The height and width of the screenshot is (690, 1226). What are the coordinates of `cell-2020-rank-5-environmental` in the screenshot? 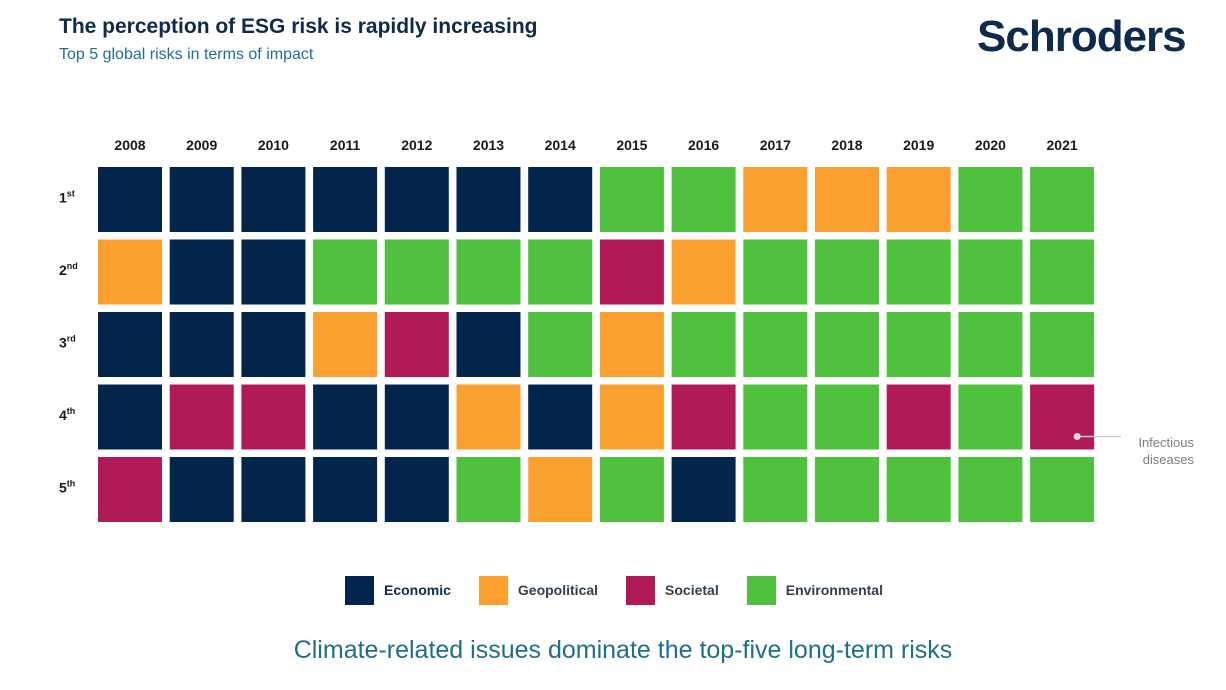 It's located at (990, 489).